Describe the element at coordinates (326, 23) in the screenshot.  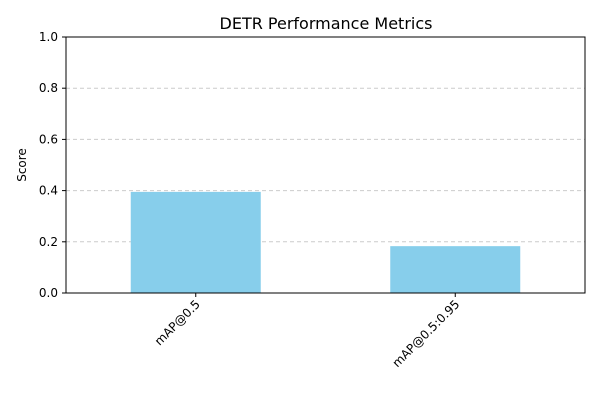
I see `chart-title: DETR Performance Metrics` at that location.